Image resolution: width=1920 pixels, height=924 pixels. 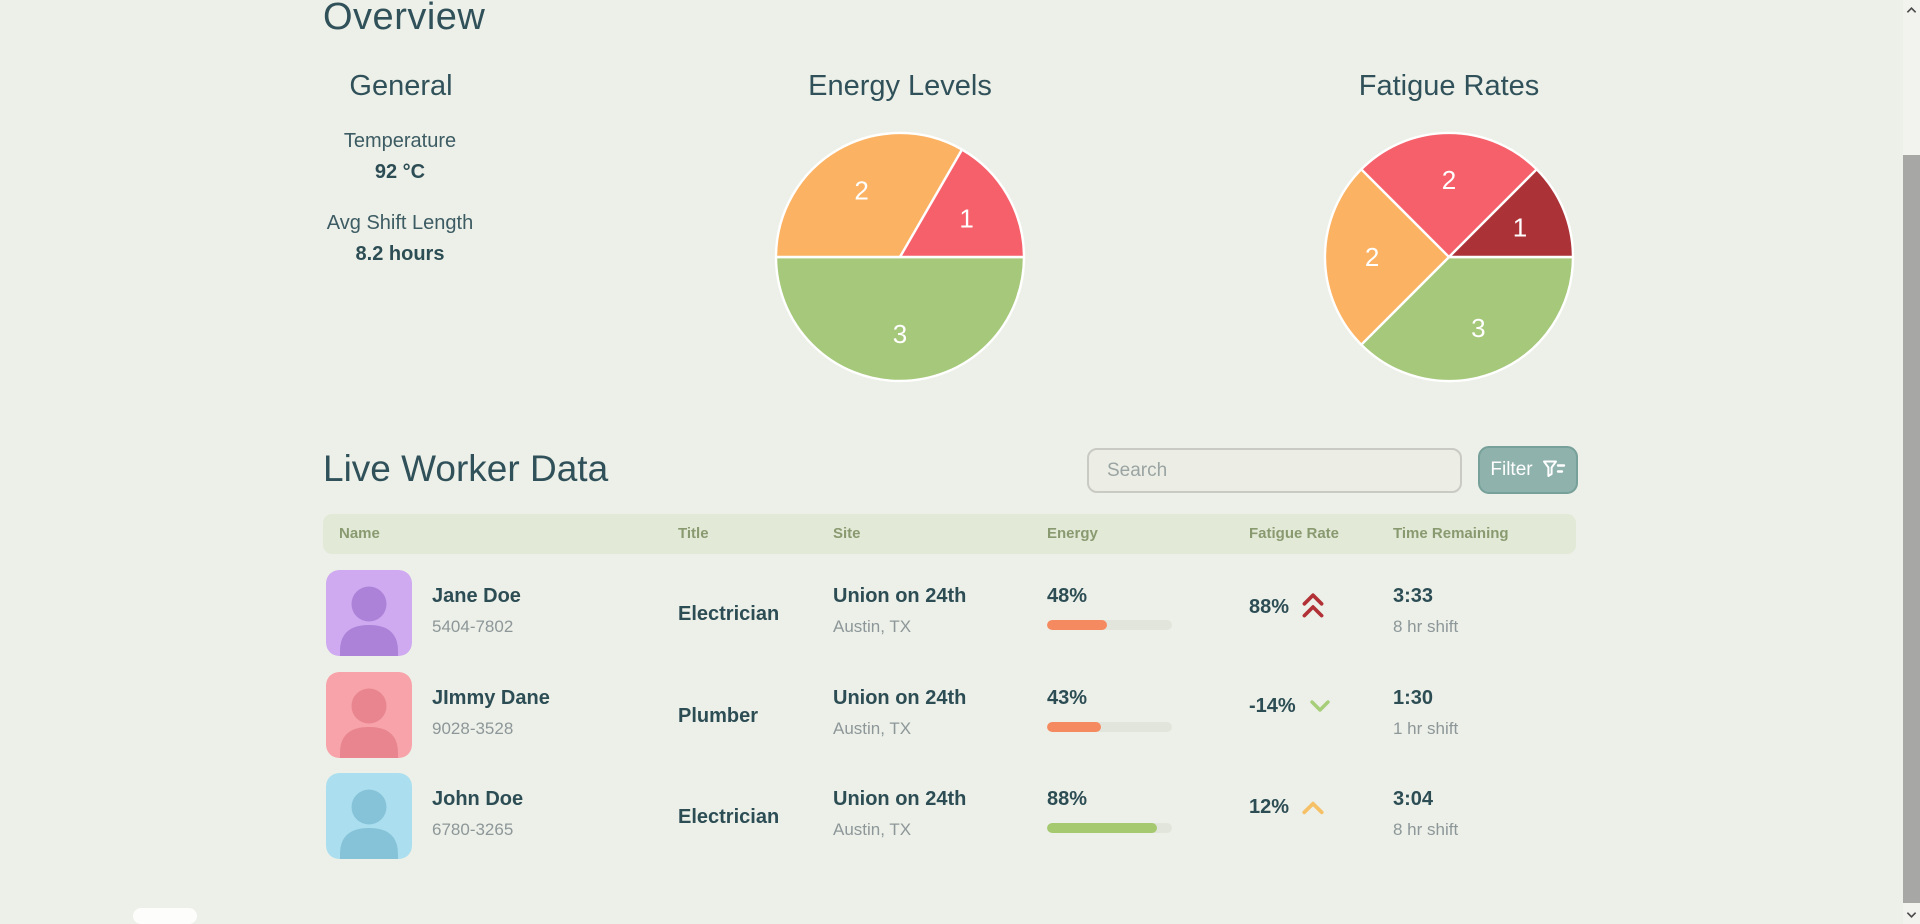 I want to click on worker-name: Jane Doe, so click(x=476, y=596).